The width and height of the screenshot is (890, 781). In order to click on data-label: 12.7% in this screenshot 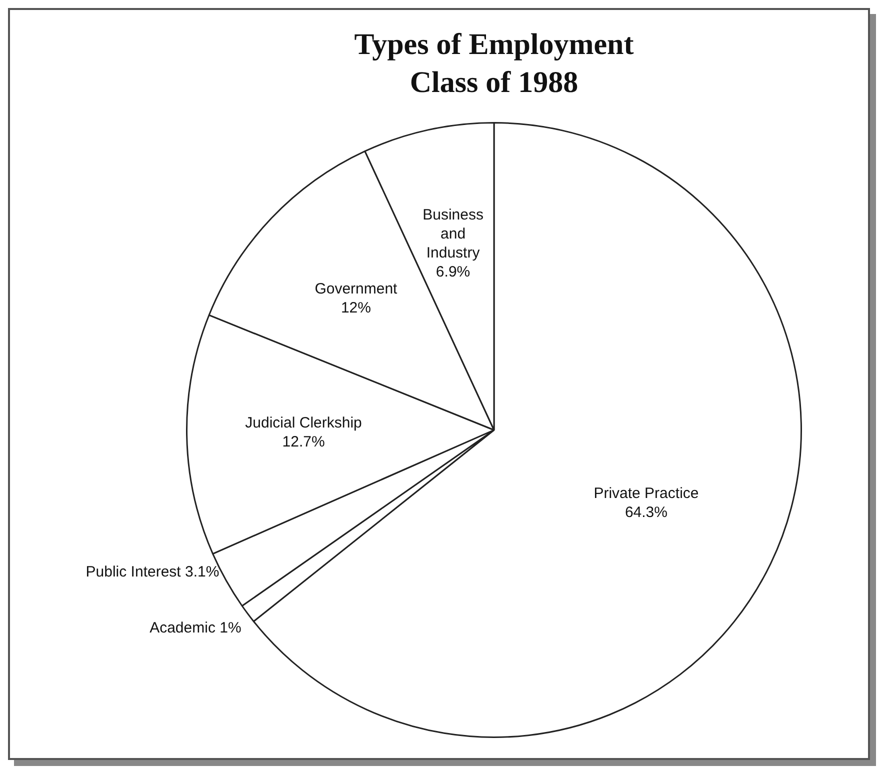, I will do `click(303, 442)`.